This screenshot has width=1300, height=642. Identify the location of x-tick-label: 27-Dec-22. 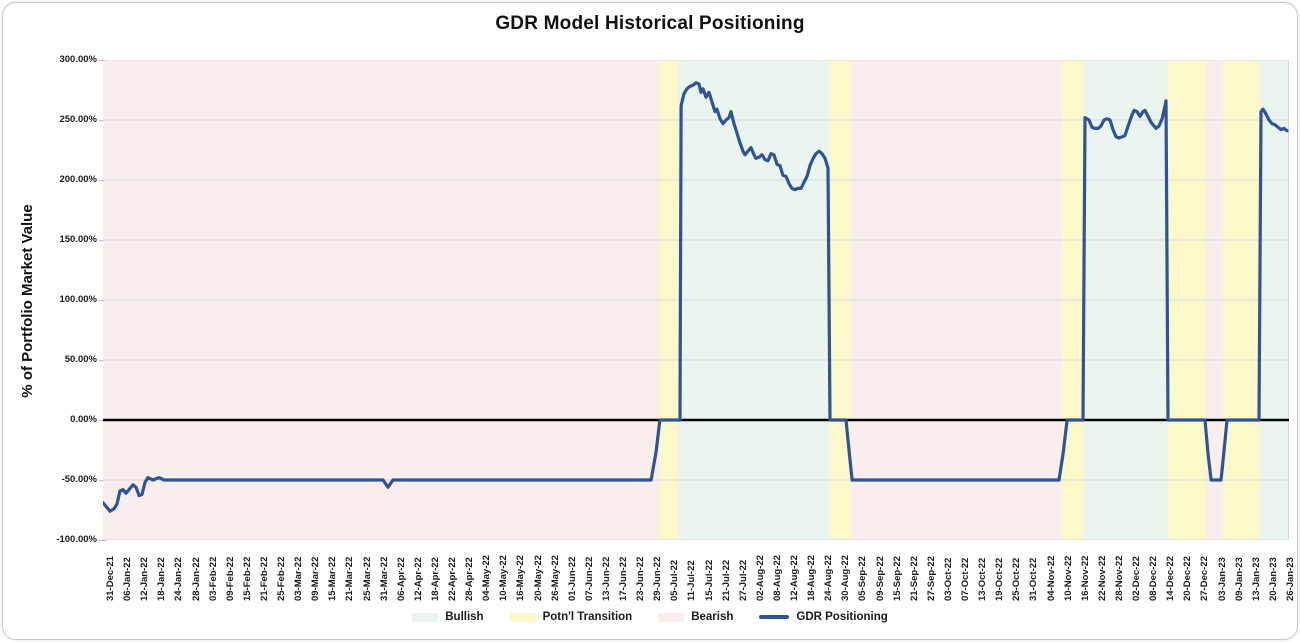
(1205, 578).